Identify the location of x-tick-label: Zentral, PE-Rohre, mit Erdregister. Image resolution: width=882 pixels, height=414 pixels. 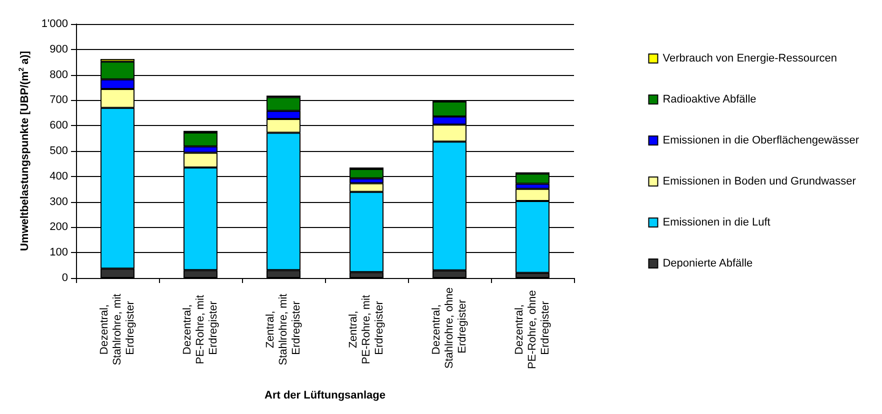
(367, 328).